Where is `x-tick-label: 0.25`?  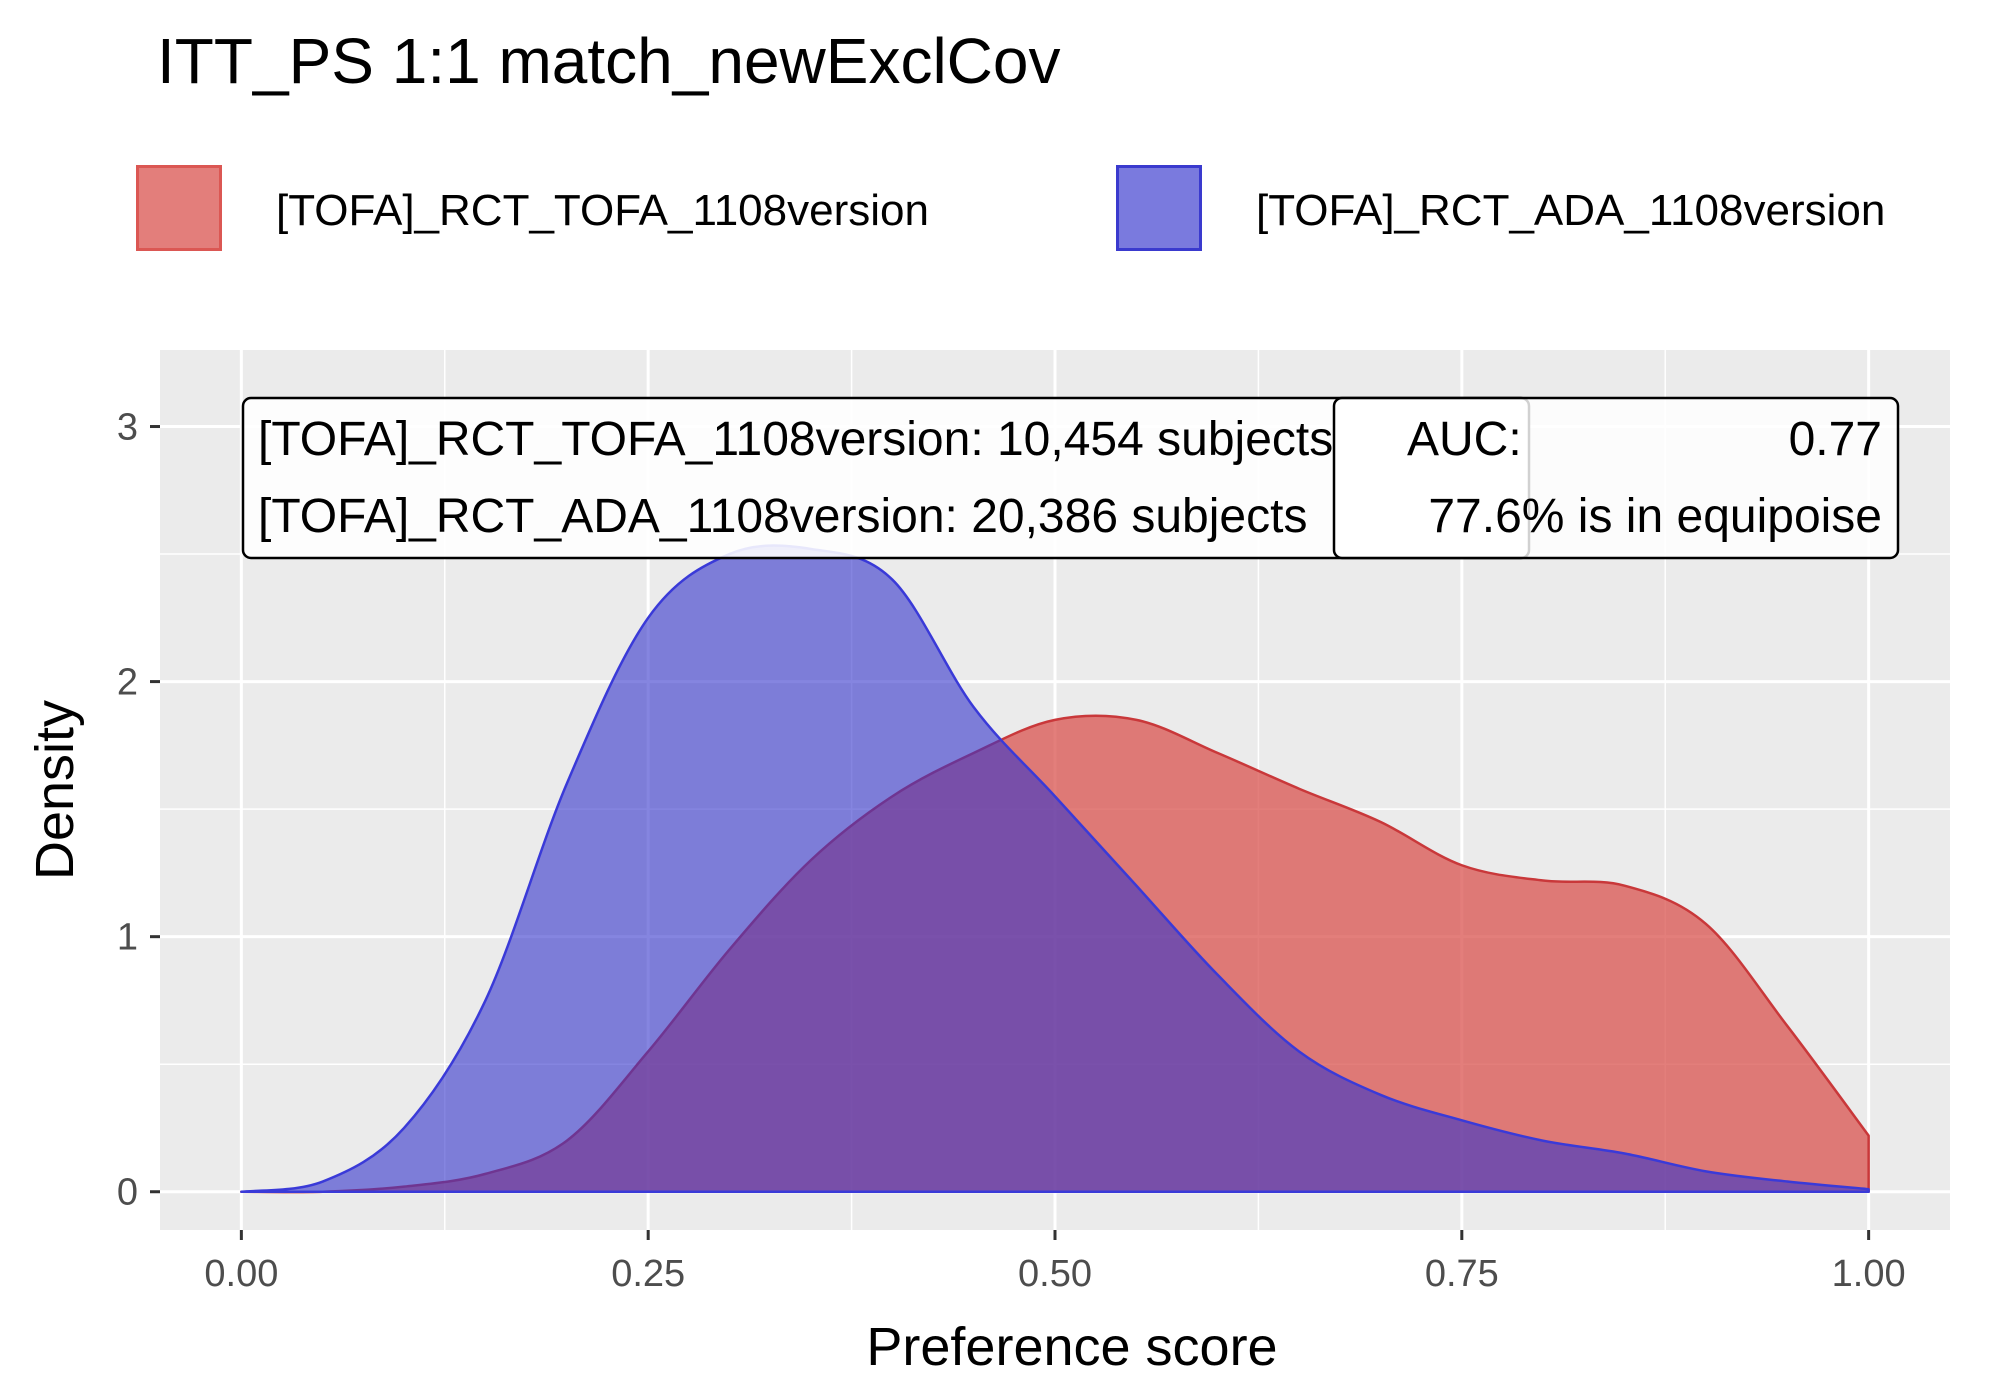
x-tick-label: 0.25 is located at coordinates (648, 1274).